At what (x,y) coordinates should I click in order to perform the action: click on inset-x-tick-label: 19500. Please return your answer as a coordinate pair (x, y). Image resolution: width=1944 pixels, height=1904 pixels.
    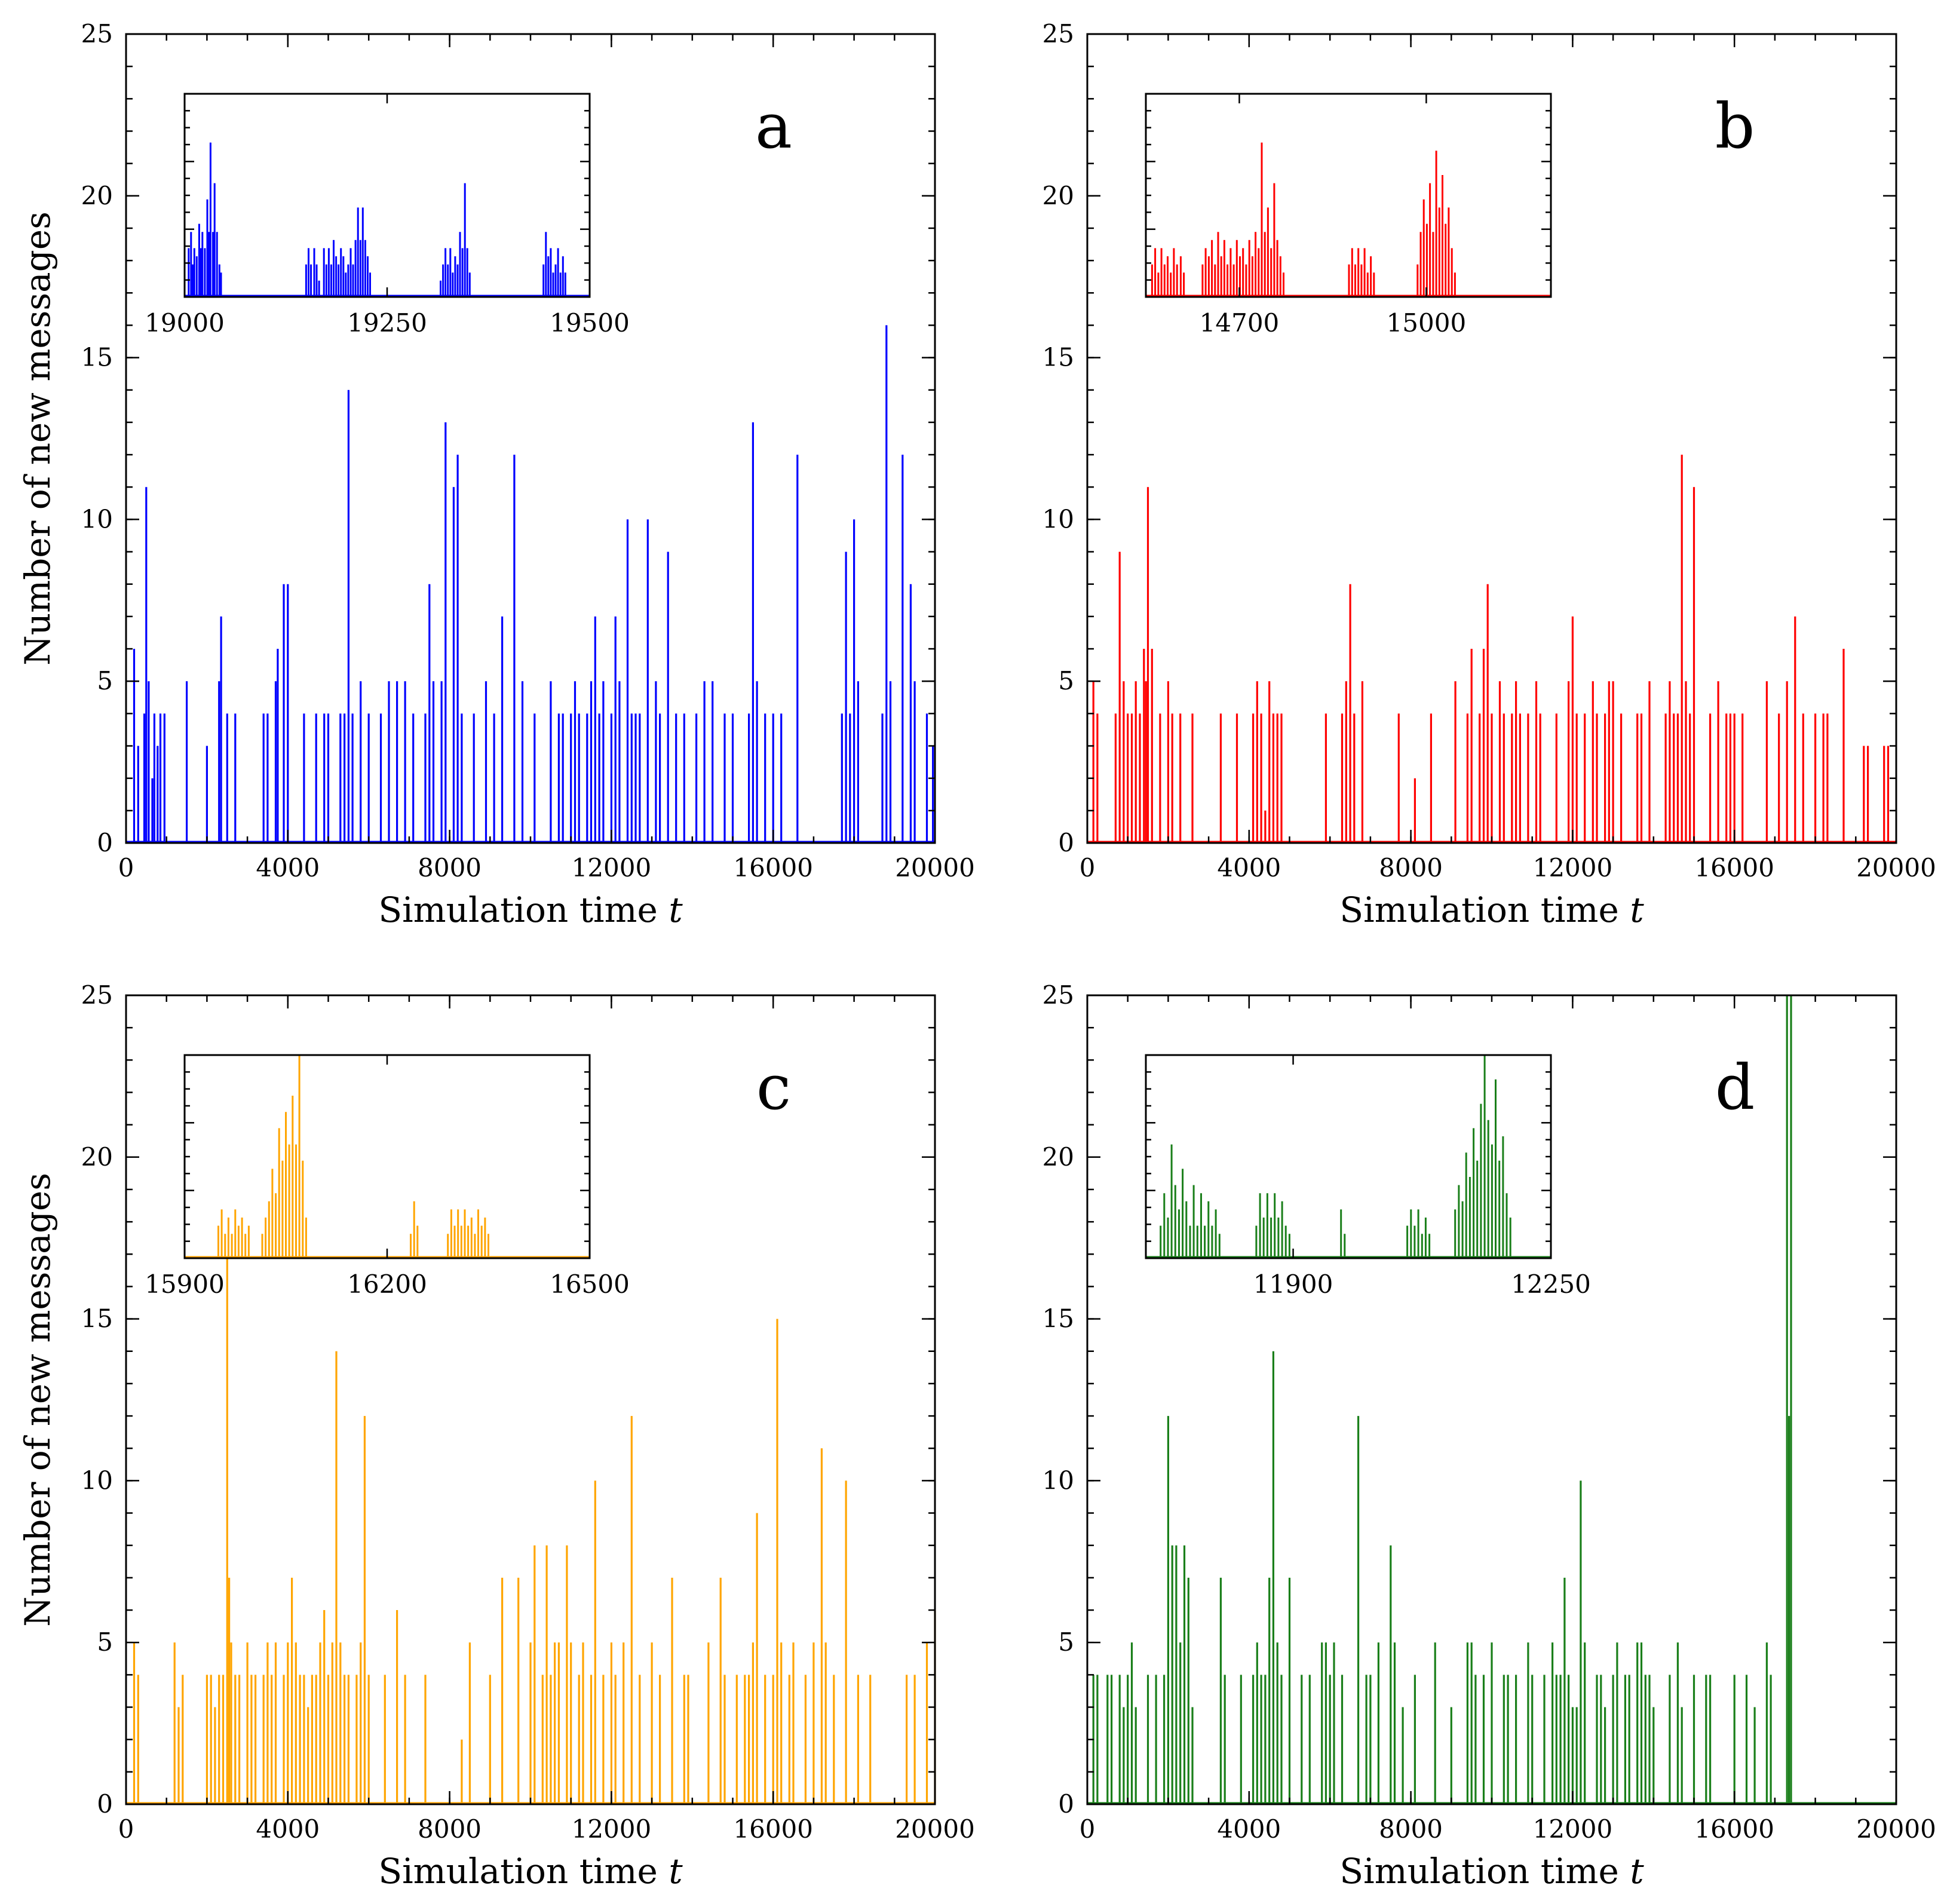
    Looking at the image, I should click on (590, 323).